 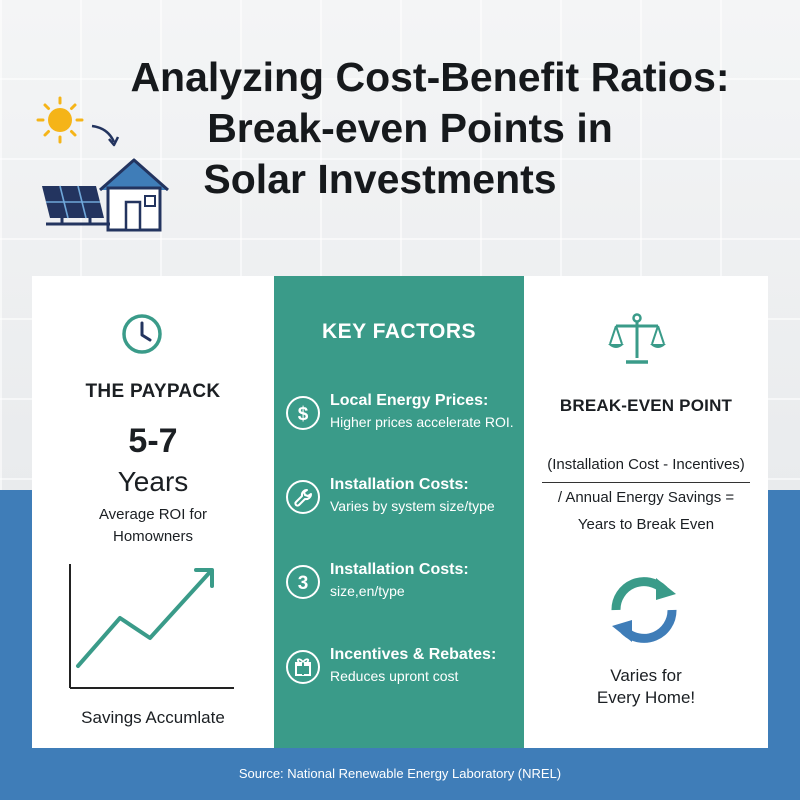 I want to click on title-line-1: Analyzing Cost-Benefit Ratios:, so click(x=430, y=77).